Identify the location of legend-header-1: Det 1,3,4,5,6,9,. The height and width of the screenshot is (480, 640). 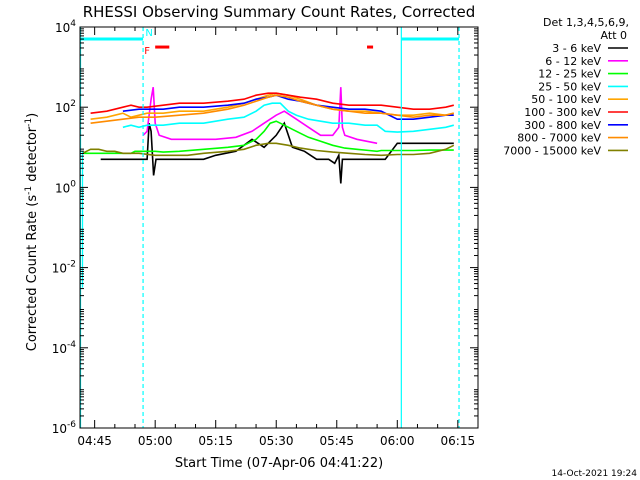
(586, 22).